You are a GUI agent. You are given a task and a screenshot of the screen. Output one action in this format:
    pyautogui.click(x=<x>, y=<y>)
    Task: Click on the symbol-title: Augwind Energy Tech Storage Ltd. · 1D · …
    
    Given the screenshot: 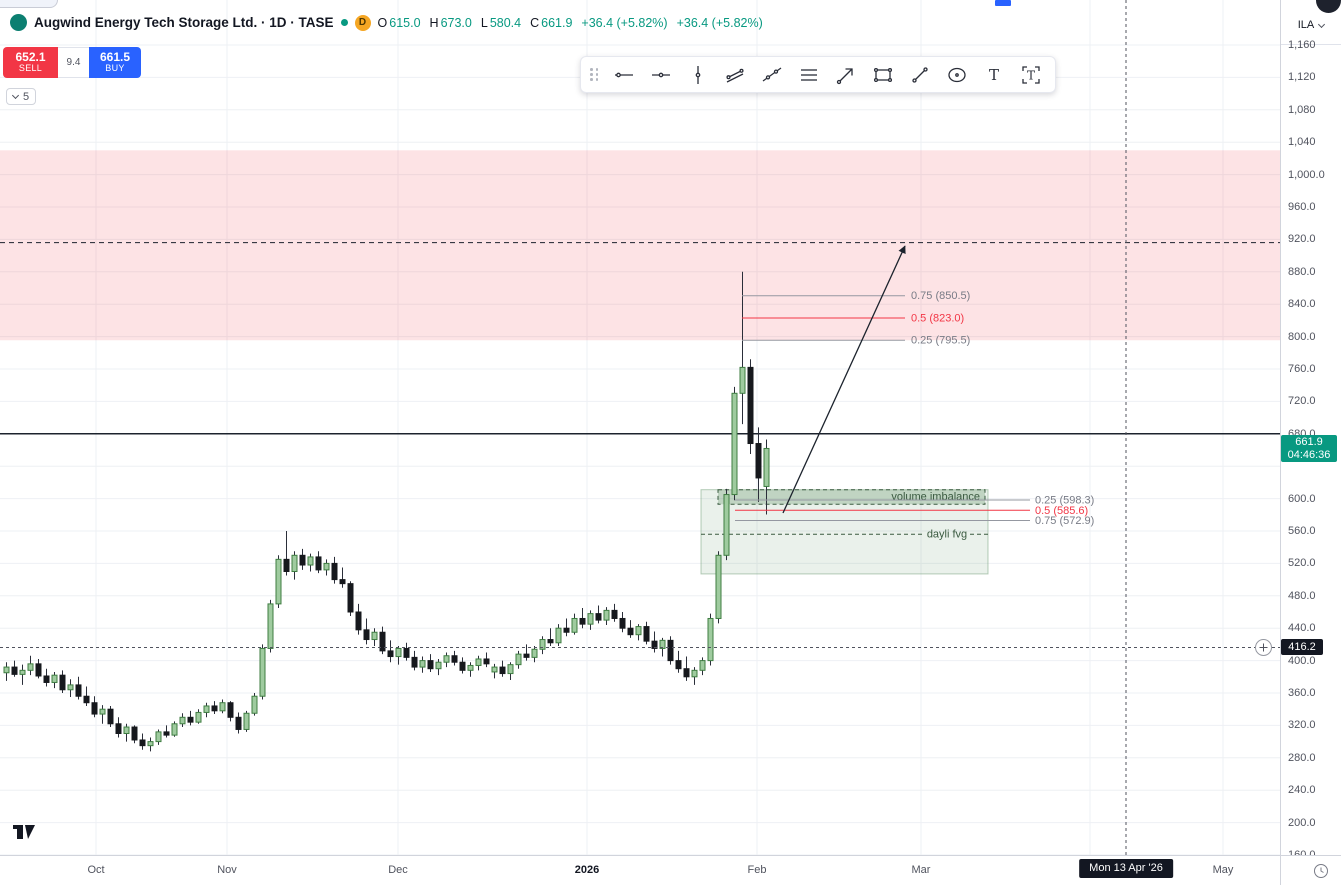 What is the action you would take?
    pyautogui.click(x=184, y=22)
    